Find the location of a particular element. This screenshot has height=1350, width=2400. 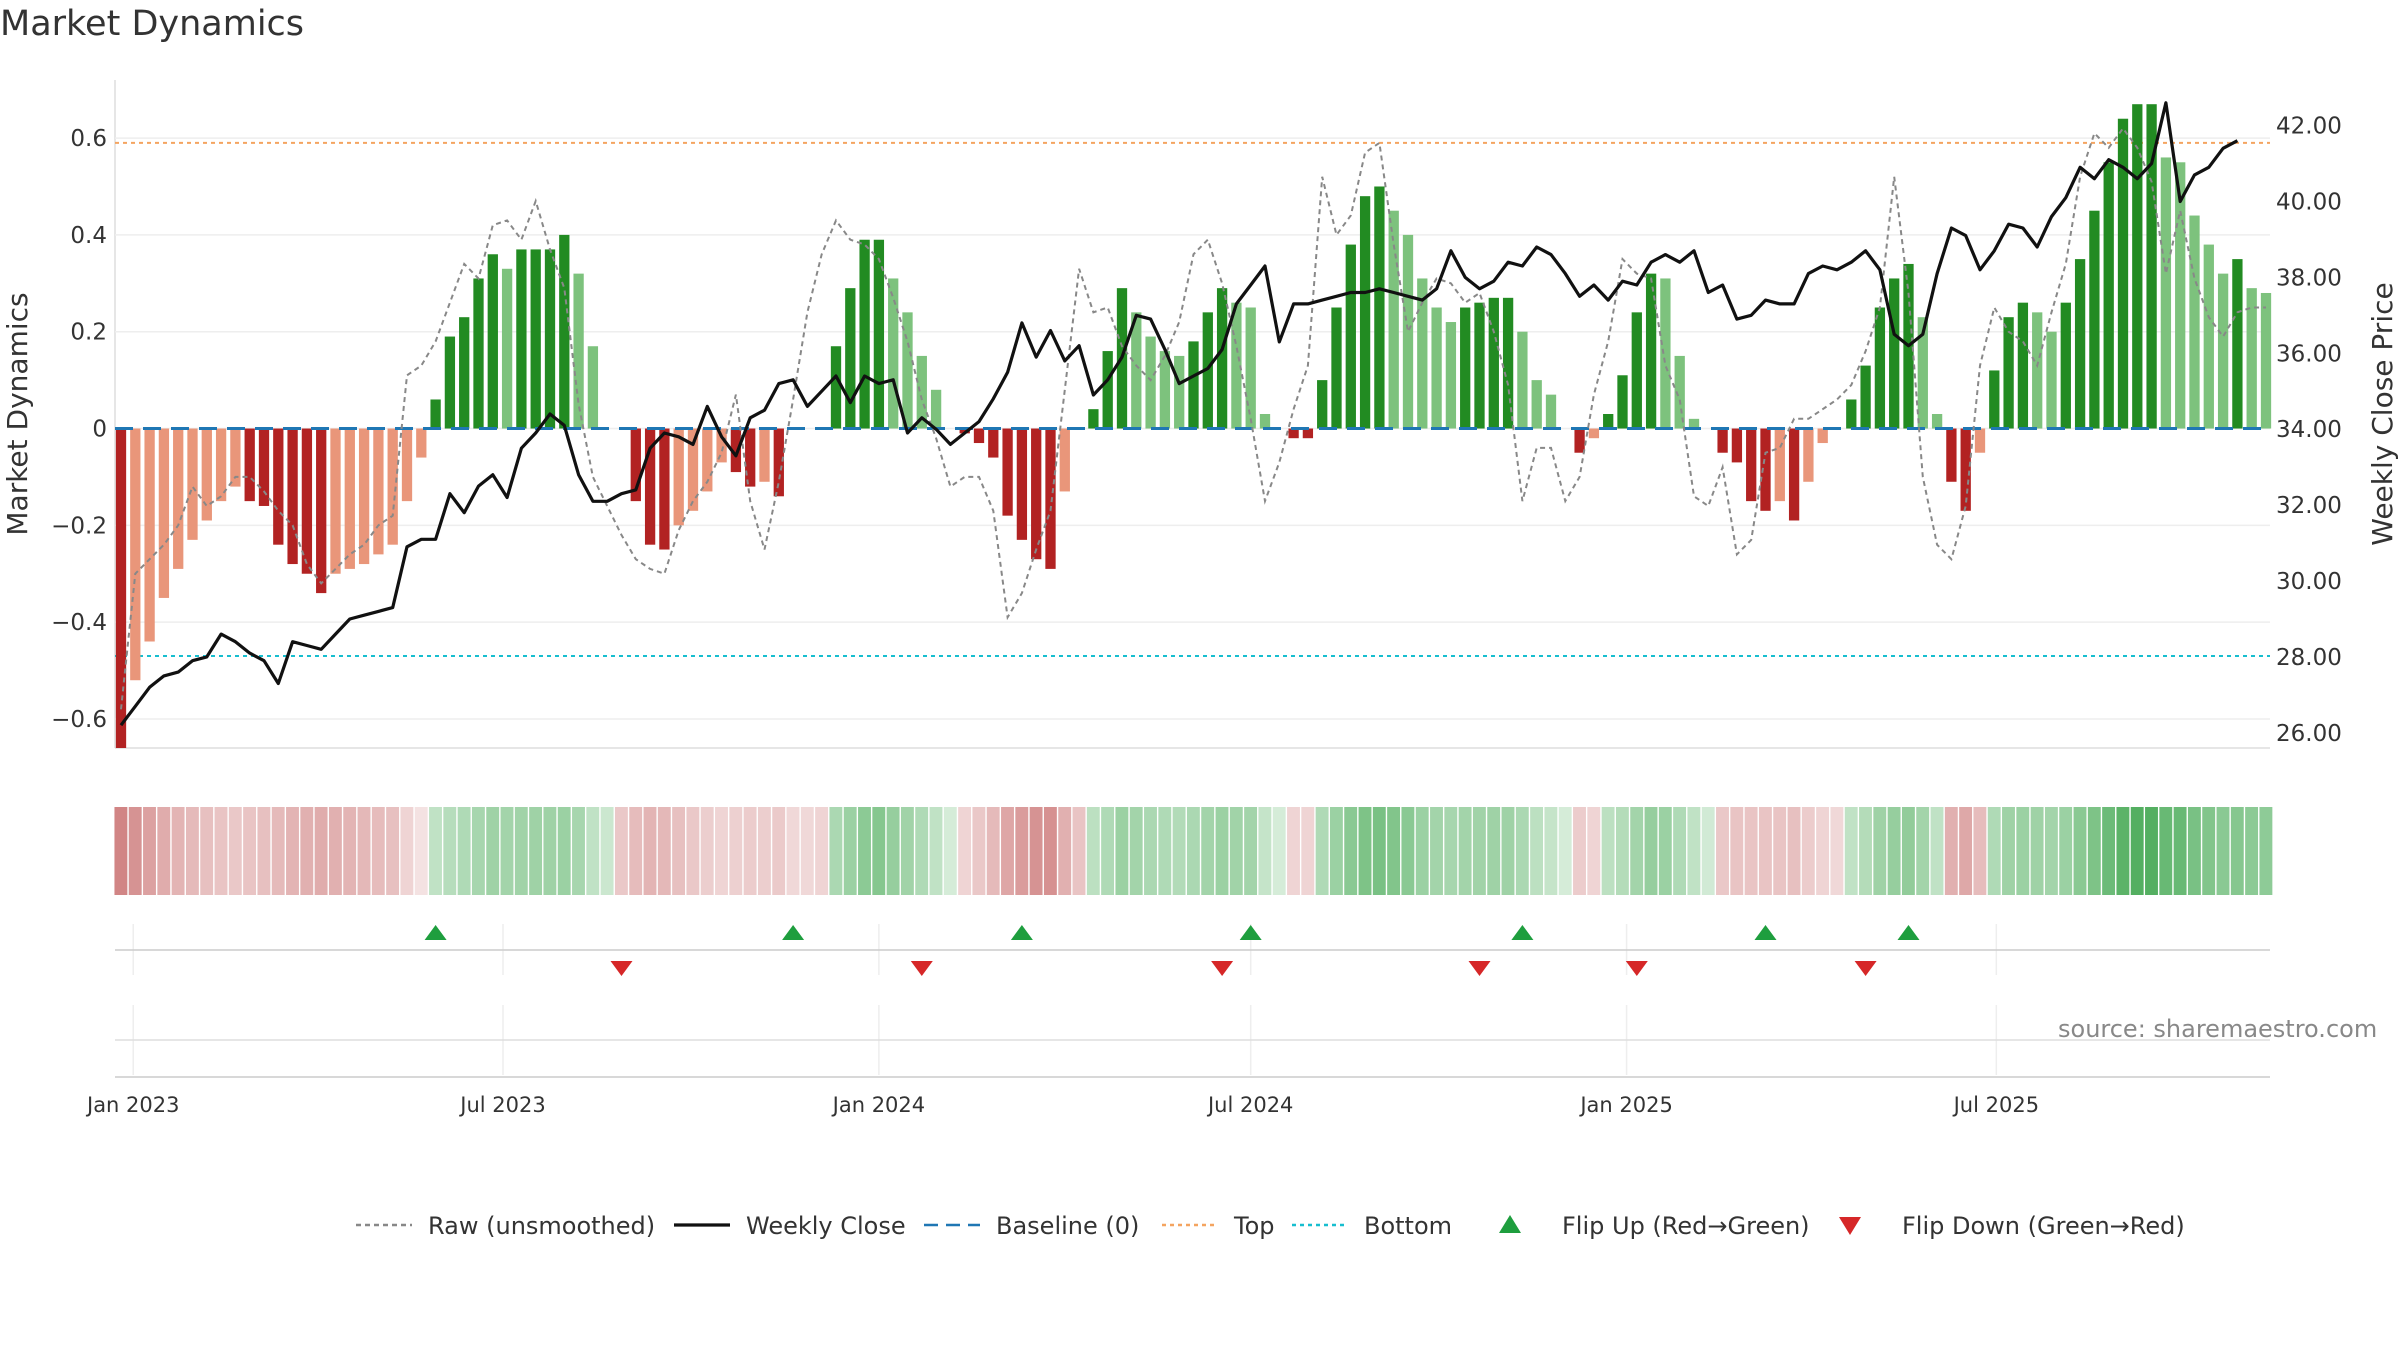

source-note: source: sharemaestro.com is located at coordinates (2218, 1029).